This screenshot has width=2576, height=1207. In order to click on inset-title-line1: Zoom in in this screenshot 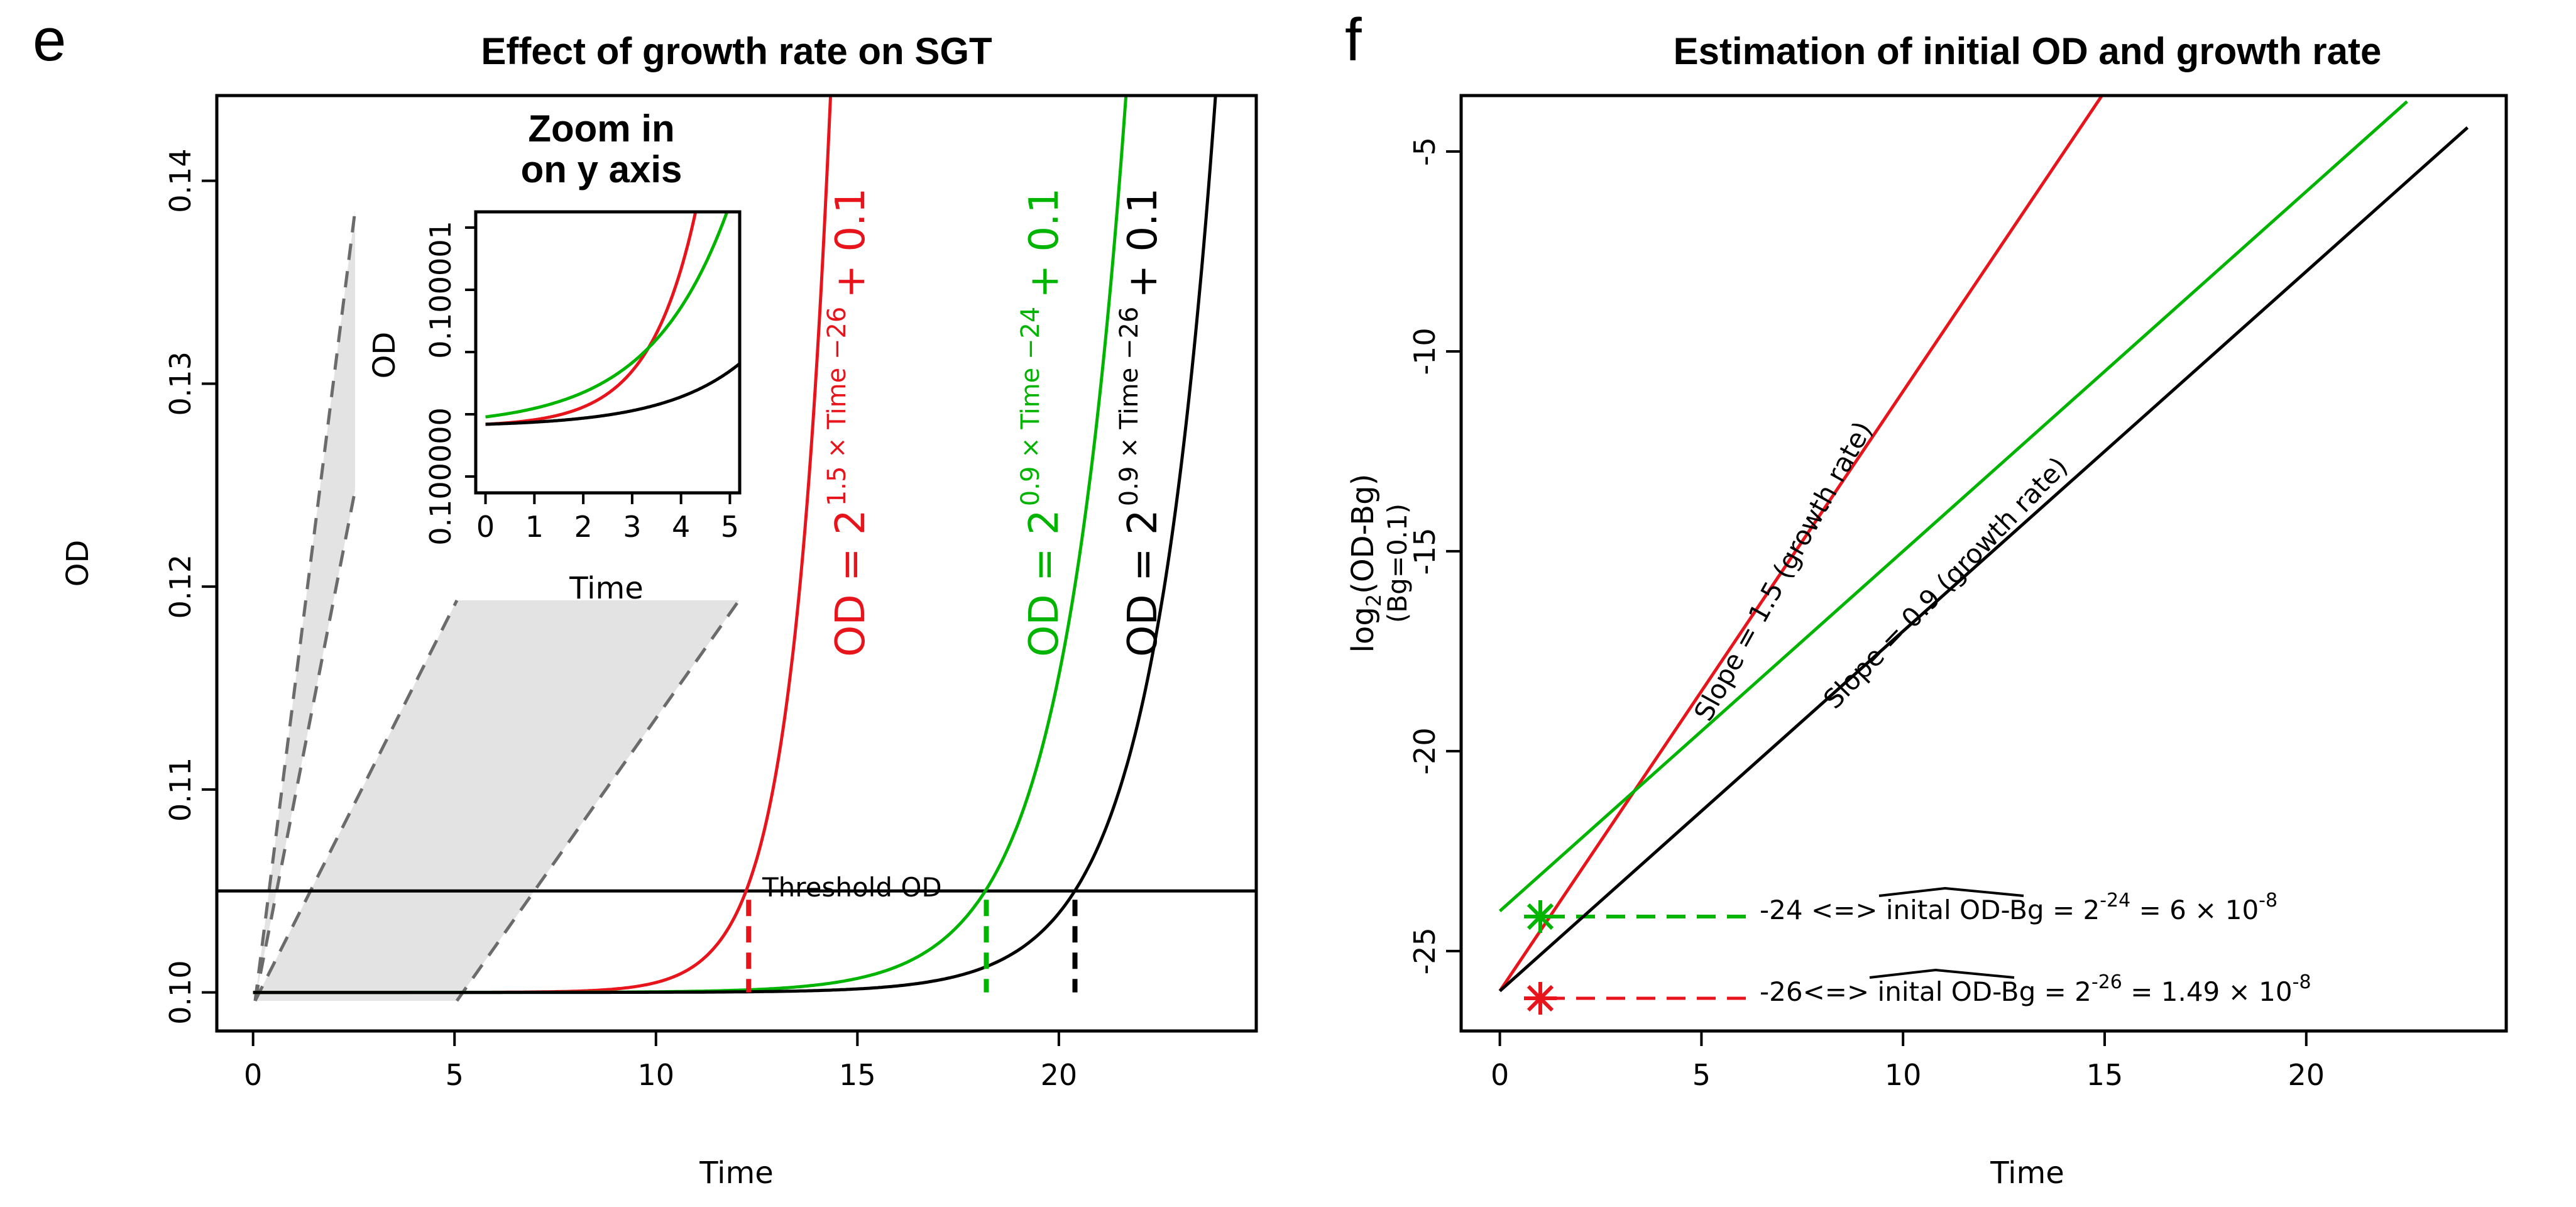, I will do `click(601, 128)`.